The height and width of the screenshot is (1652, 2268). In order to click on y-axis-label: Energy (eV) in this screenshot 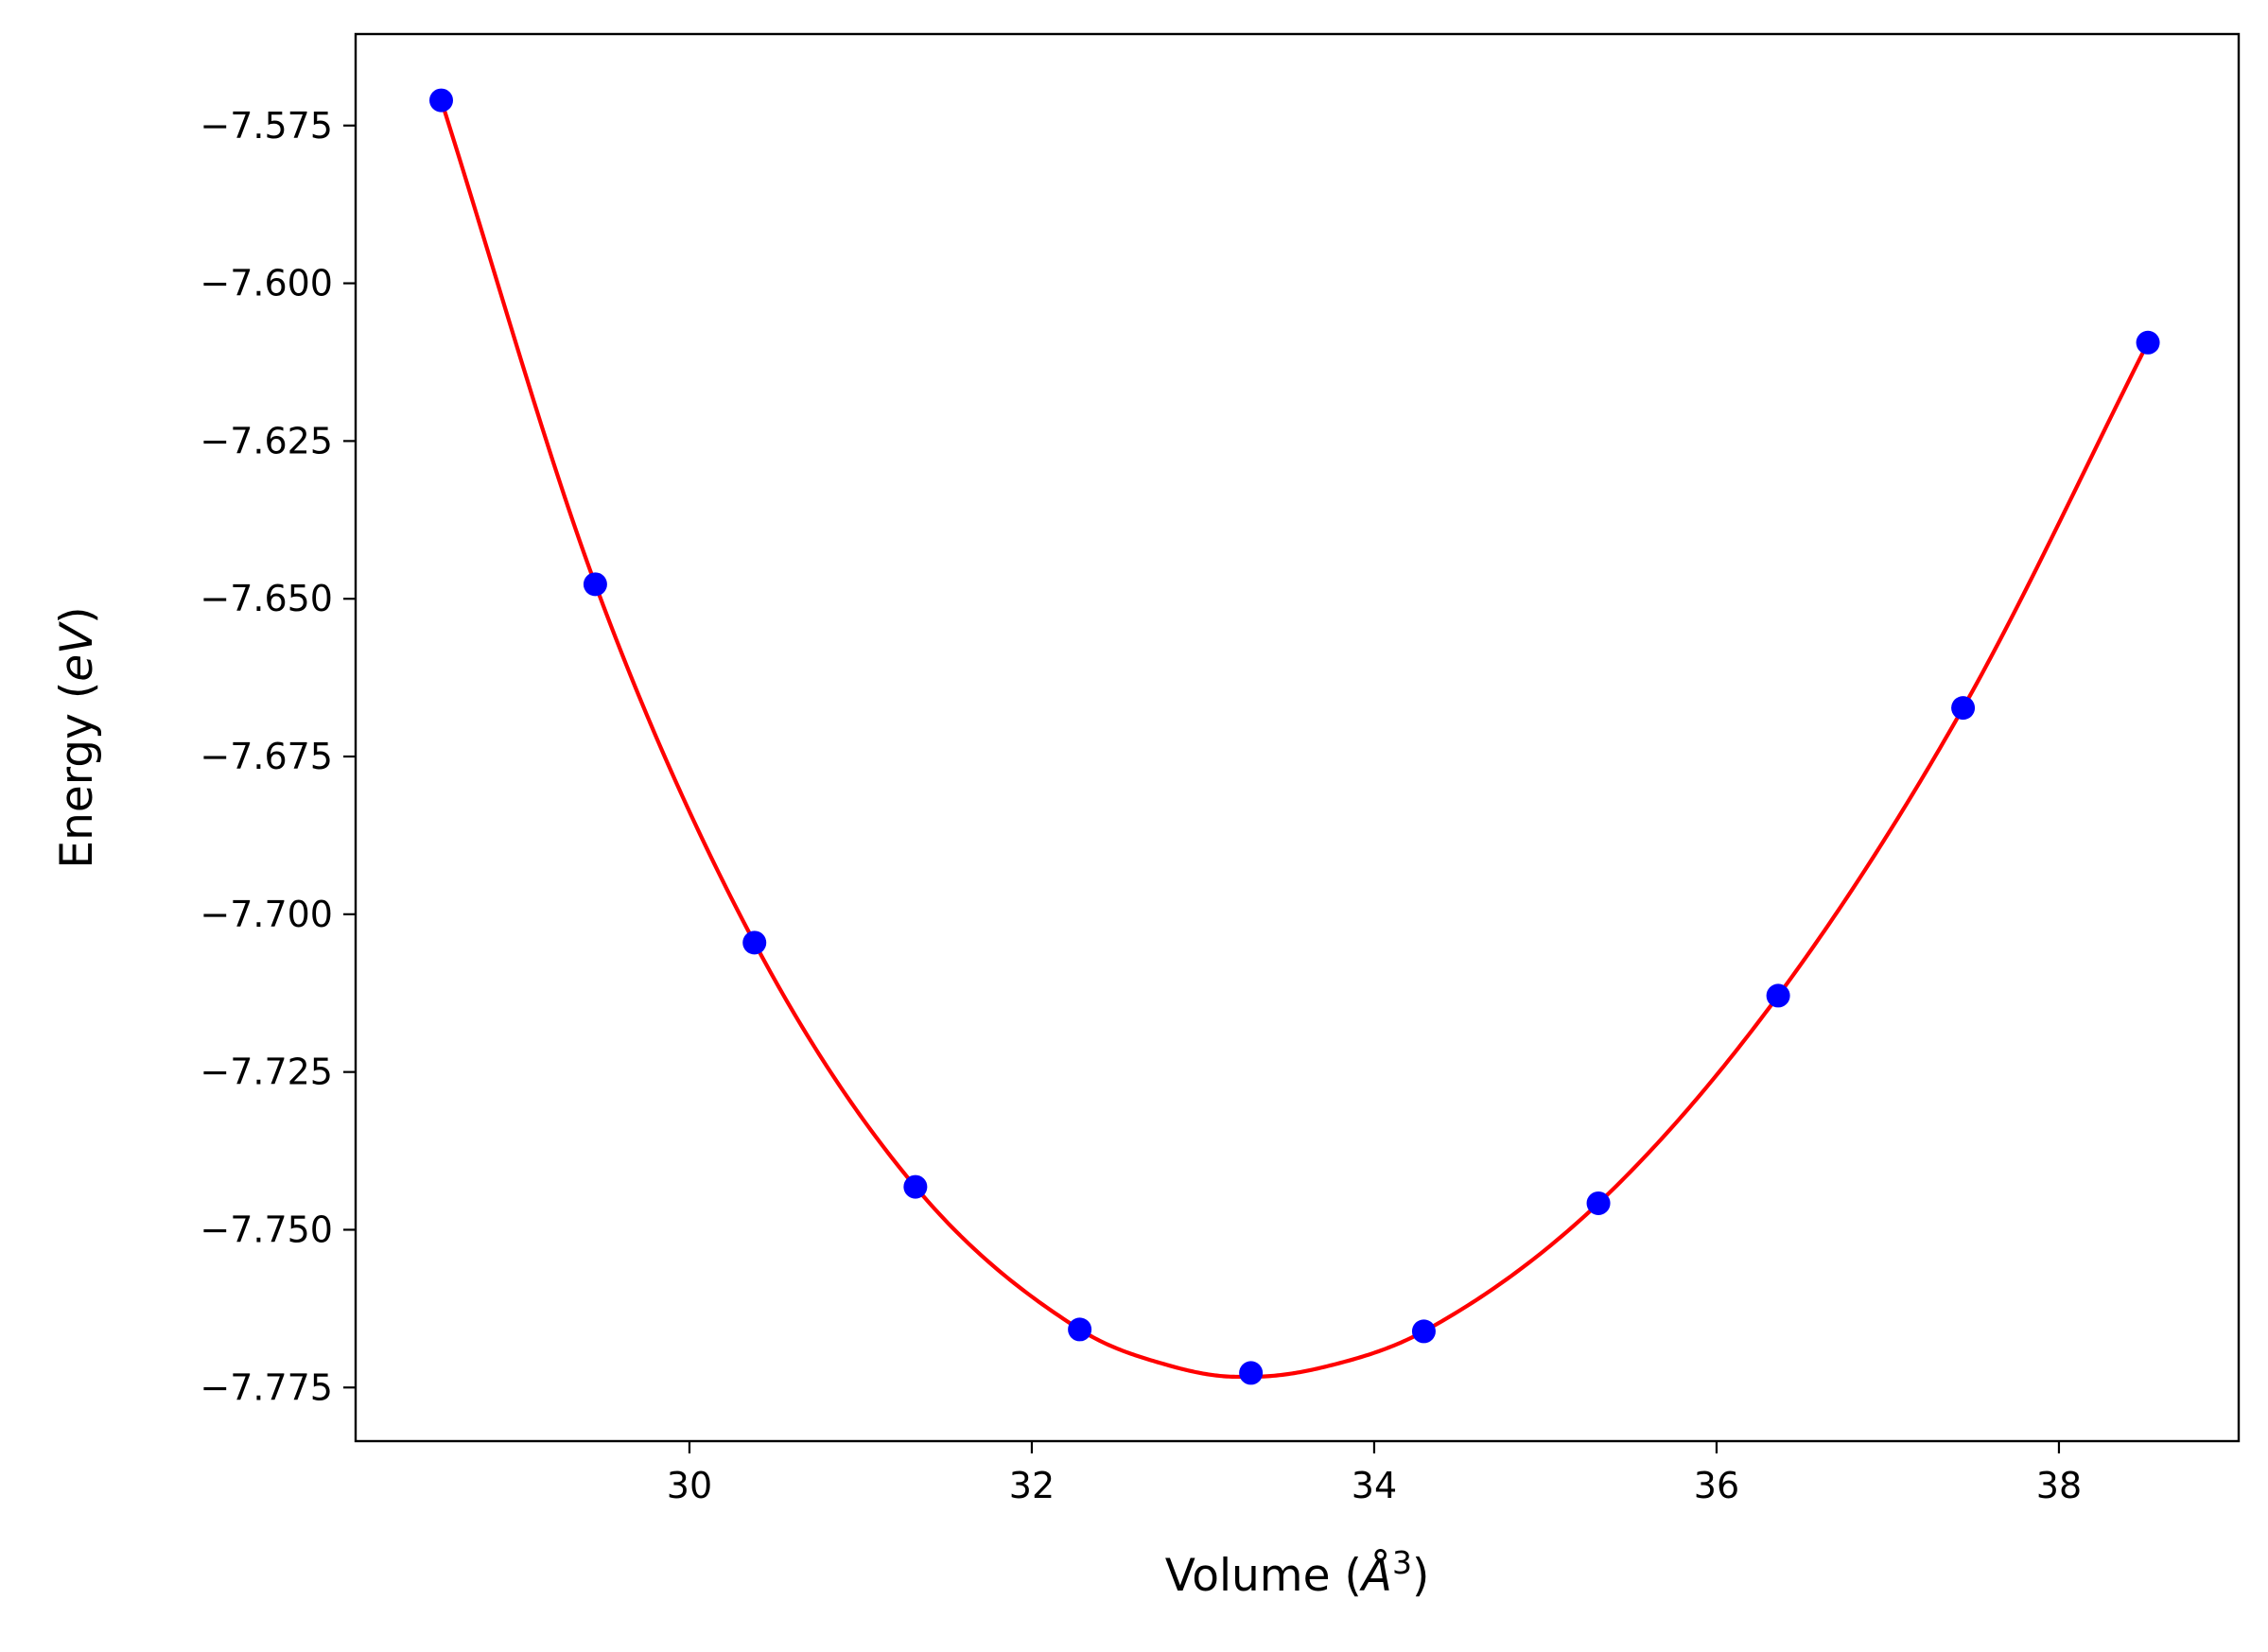, I will do `click(77, 737)`.